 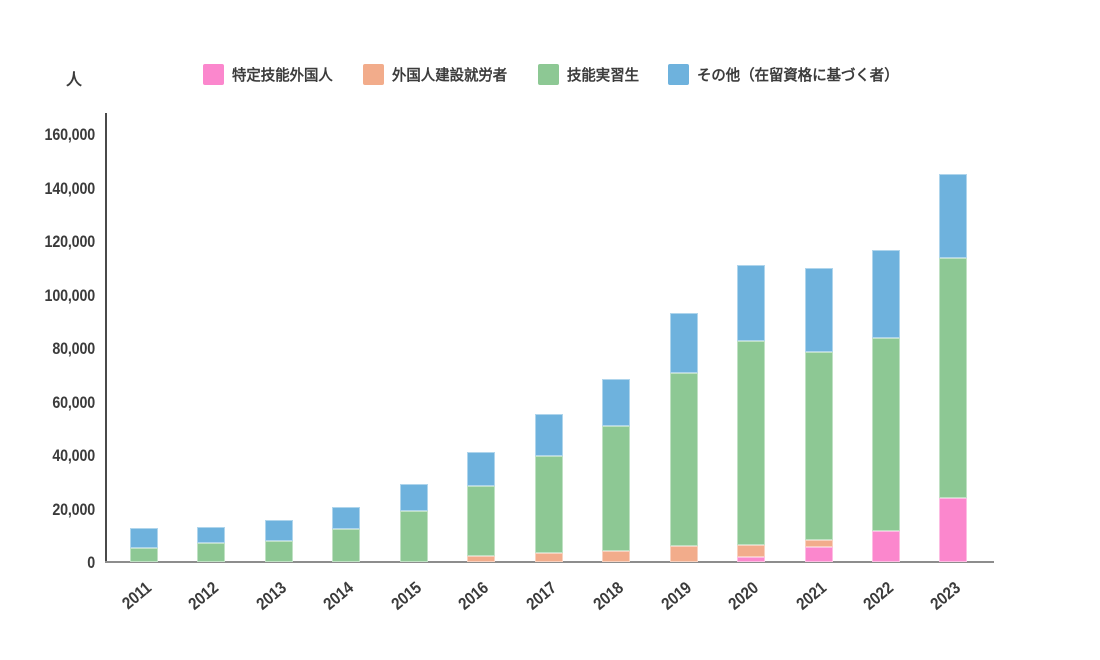 I want to click on bar-2018, so click(x=616, y=470).